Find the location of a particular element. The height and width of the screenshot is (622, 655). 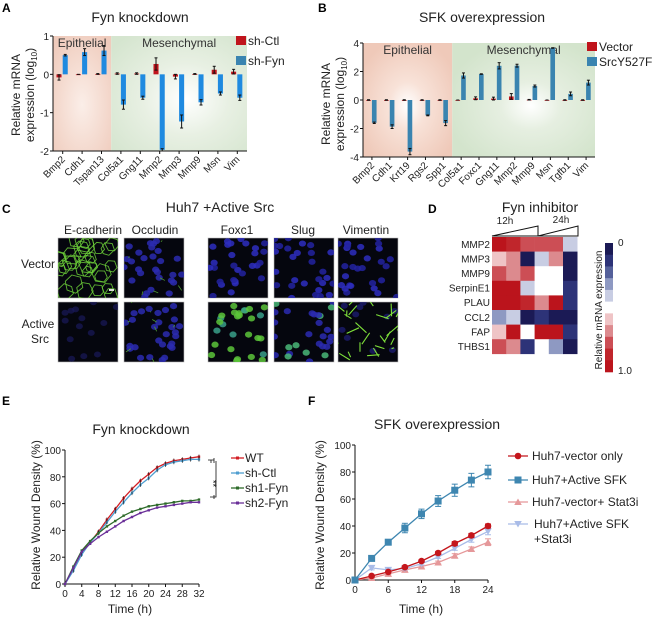

y-tick-label: 0 is located at coordinates (58, 585).